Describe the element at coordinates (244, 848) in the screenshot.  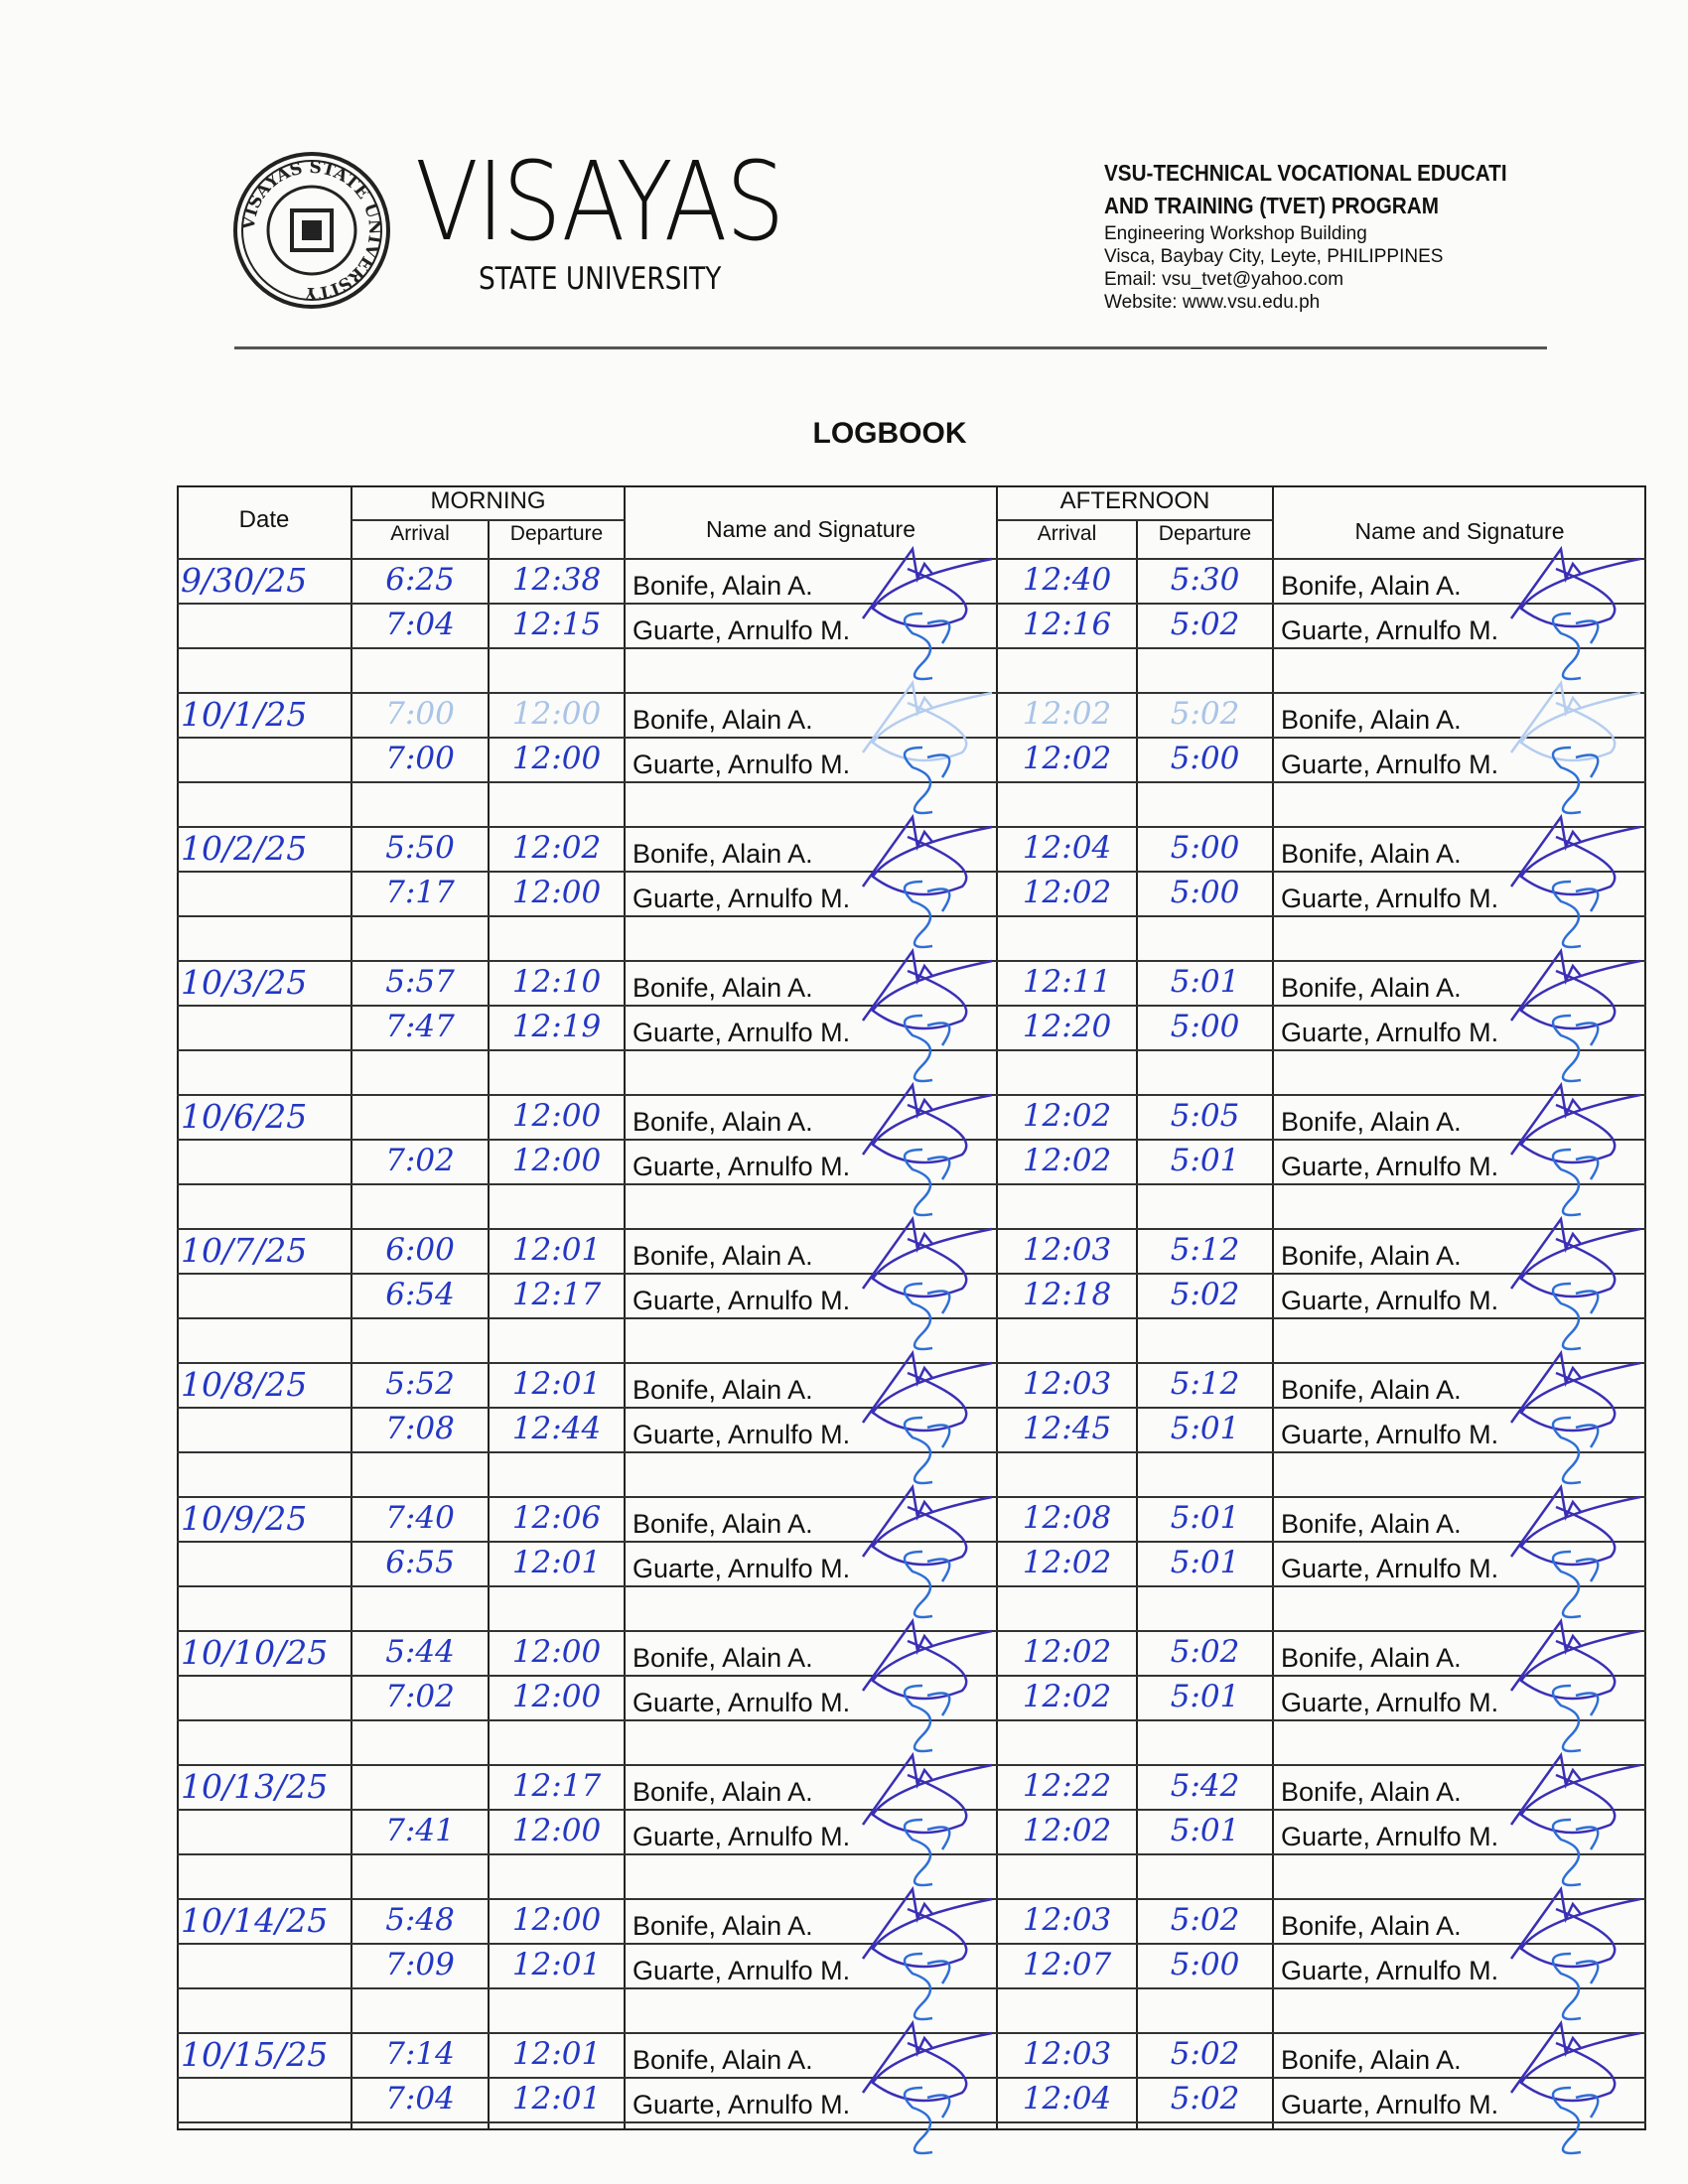
I see `entry-date: 10/2/25` at that location.